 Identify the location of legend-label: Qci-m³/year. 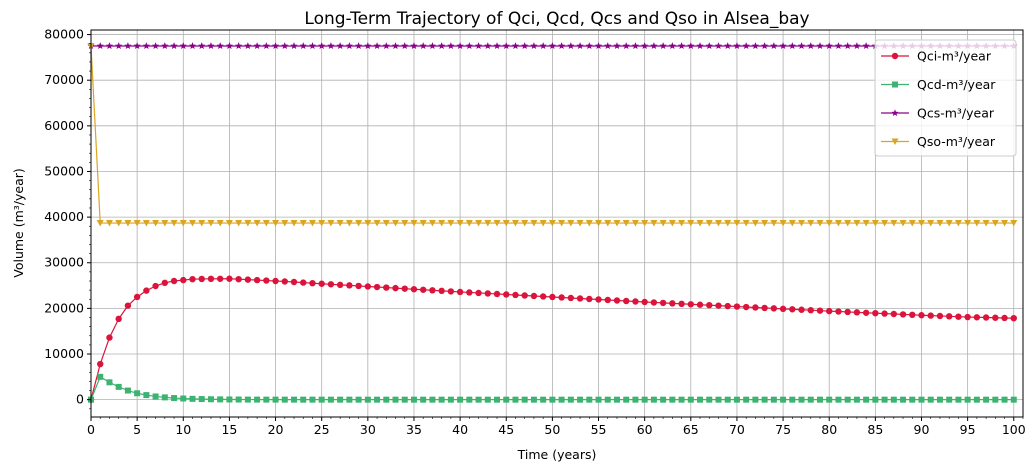
(954, 56).